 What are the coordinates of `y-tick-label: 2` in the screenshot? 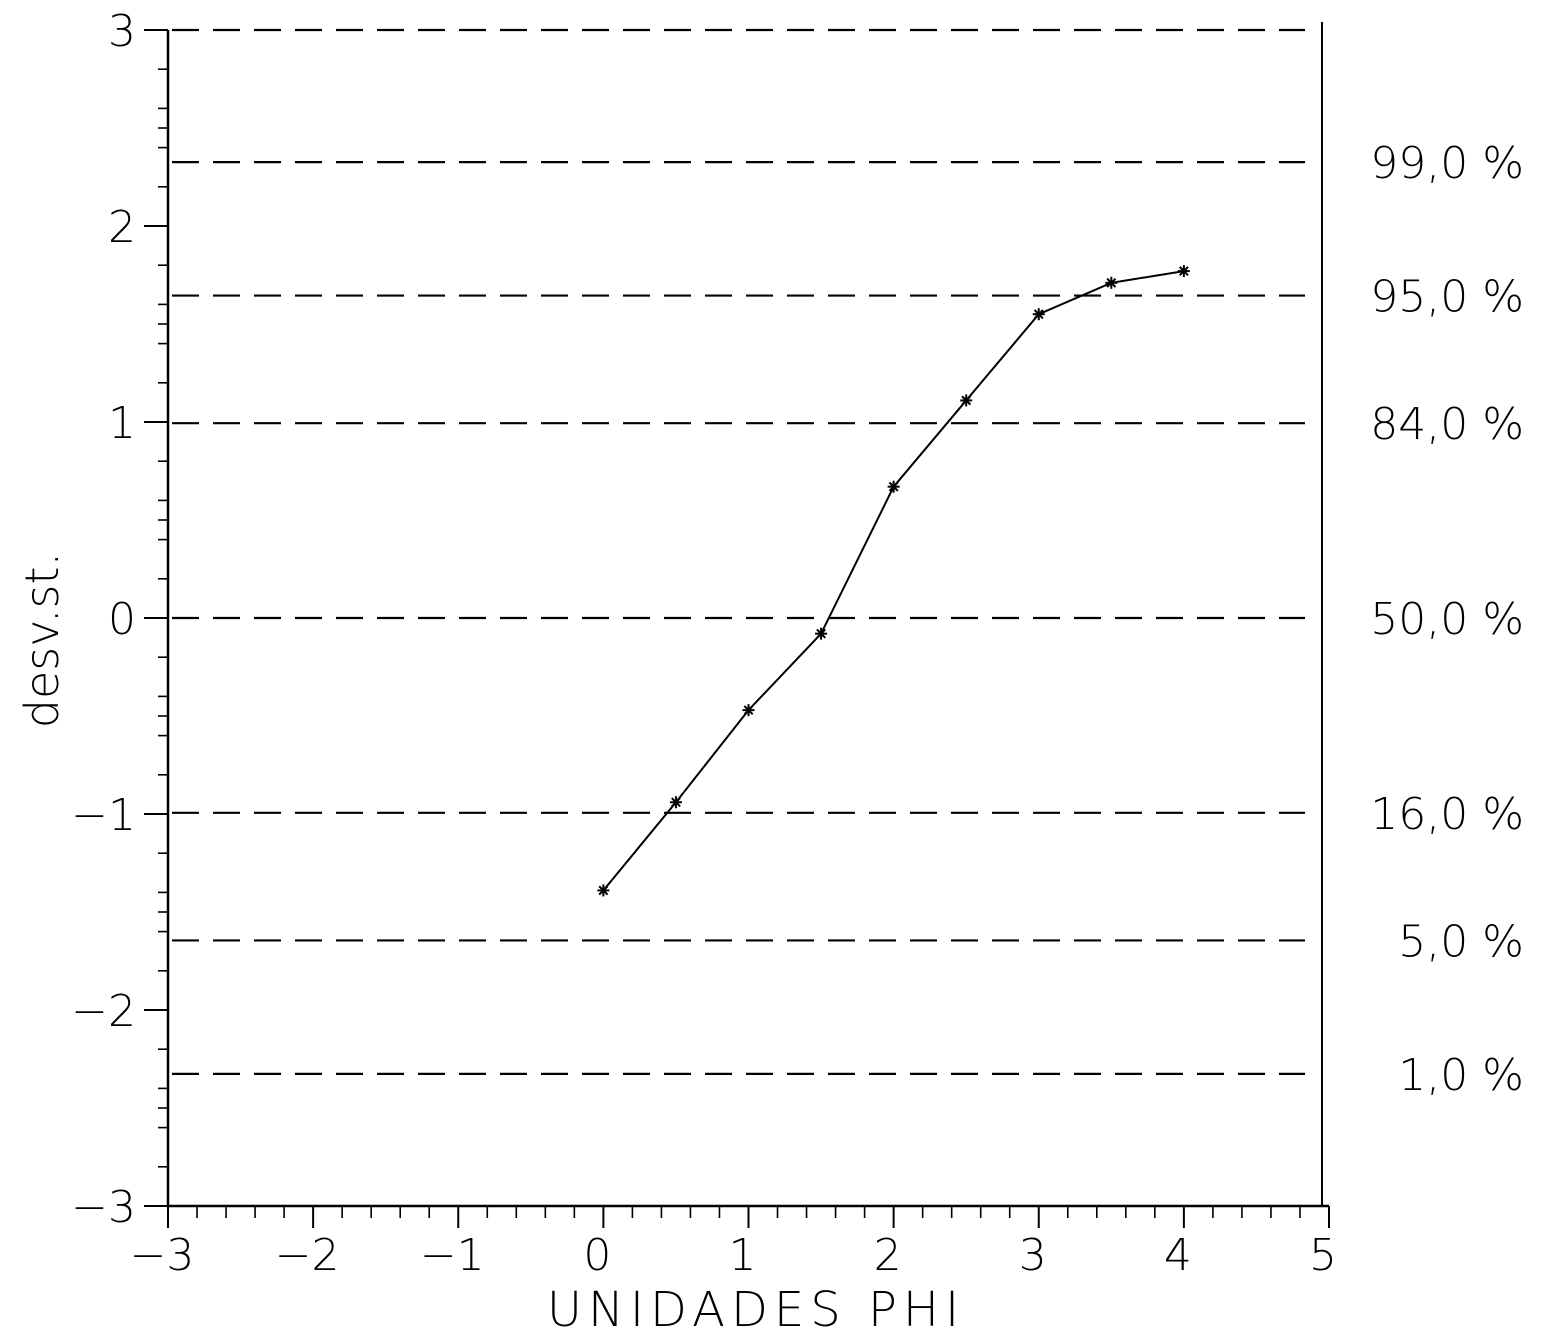 It's located at (122, 227).